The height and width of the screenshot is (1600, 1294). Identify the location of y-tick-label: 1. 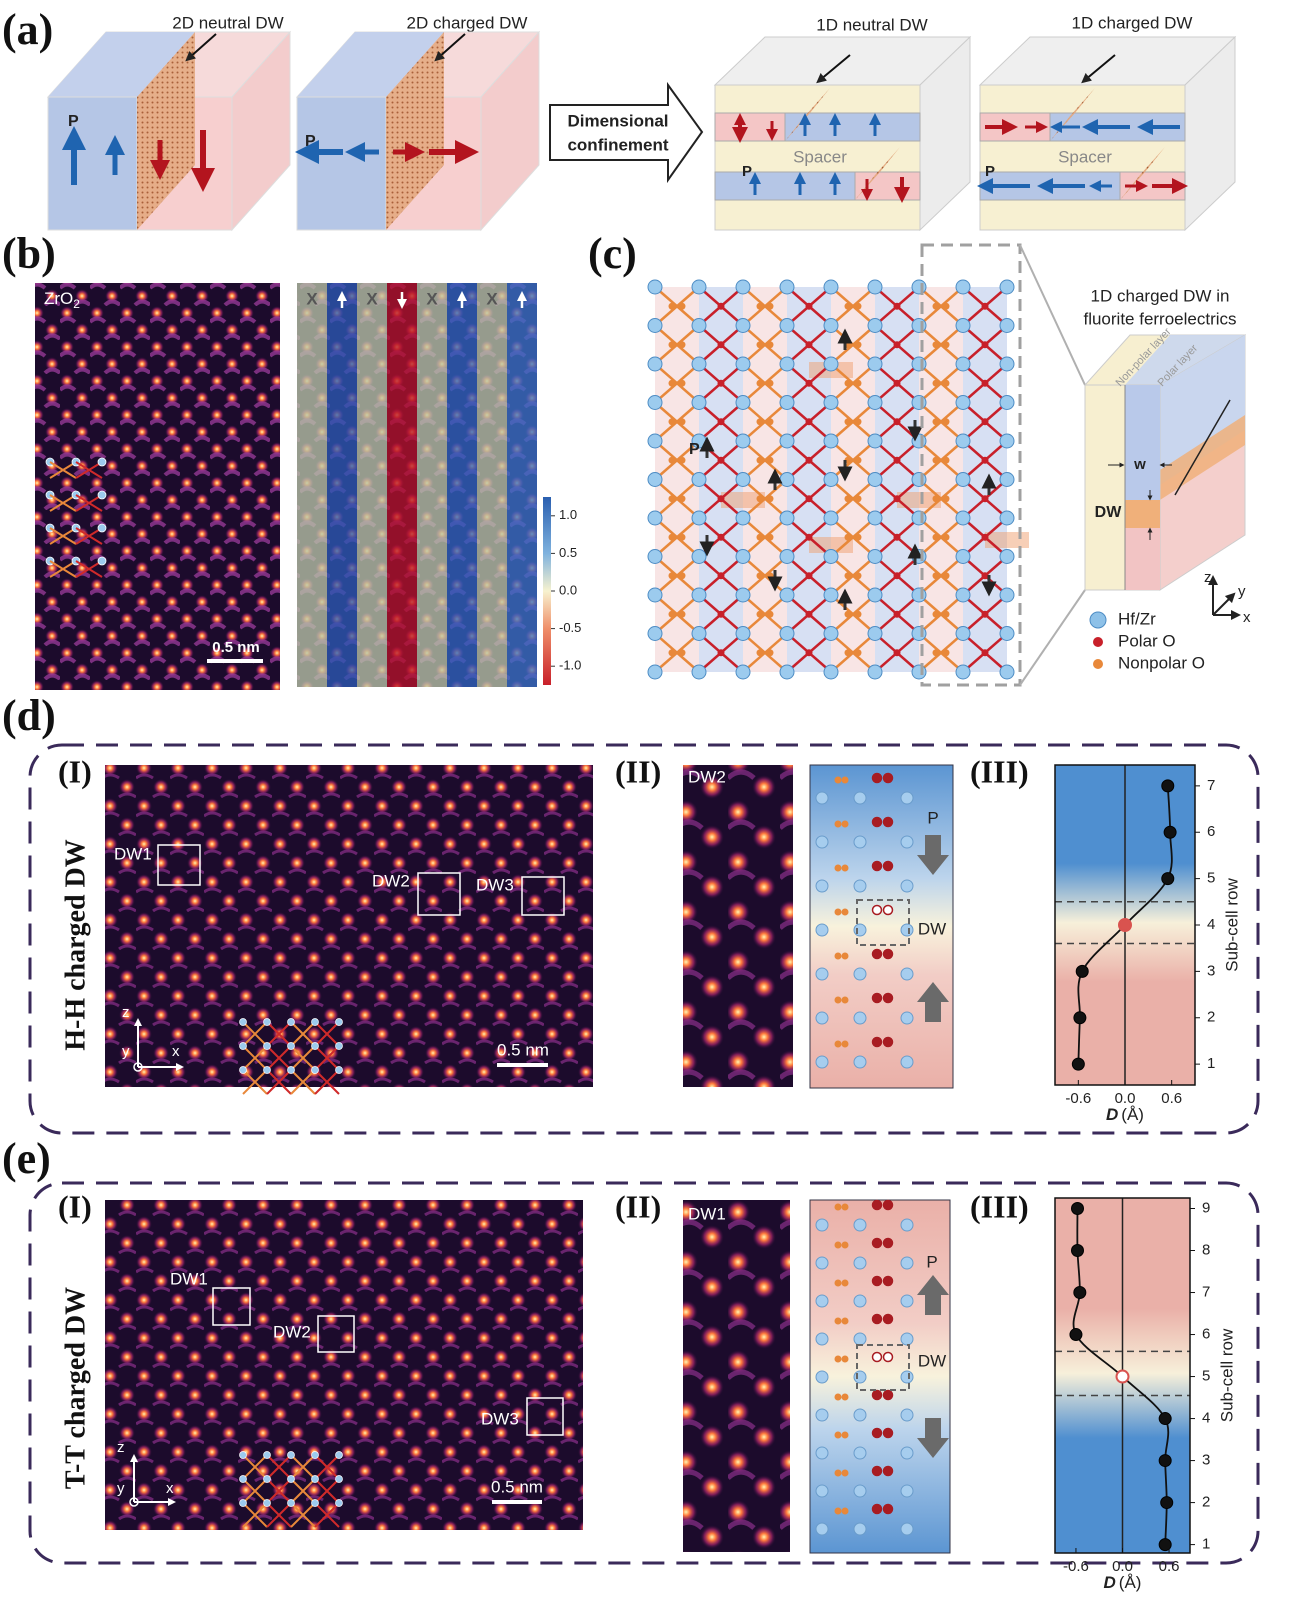
(1206, 1544).